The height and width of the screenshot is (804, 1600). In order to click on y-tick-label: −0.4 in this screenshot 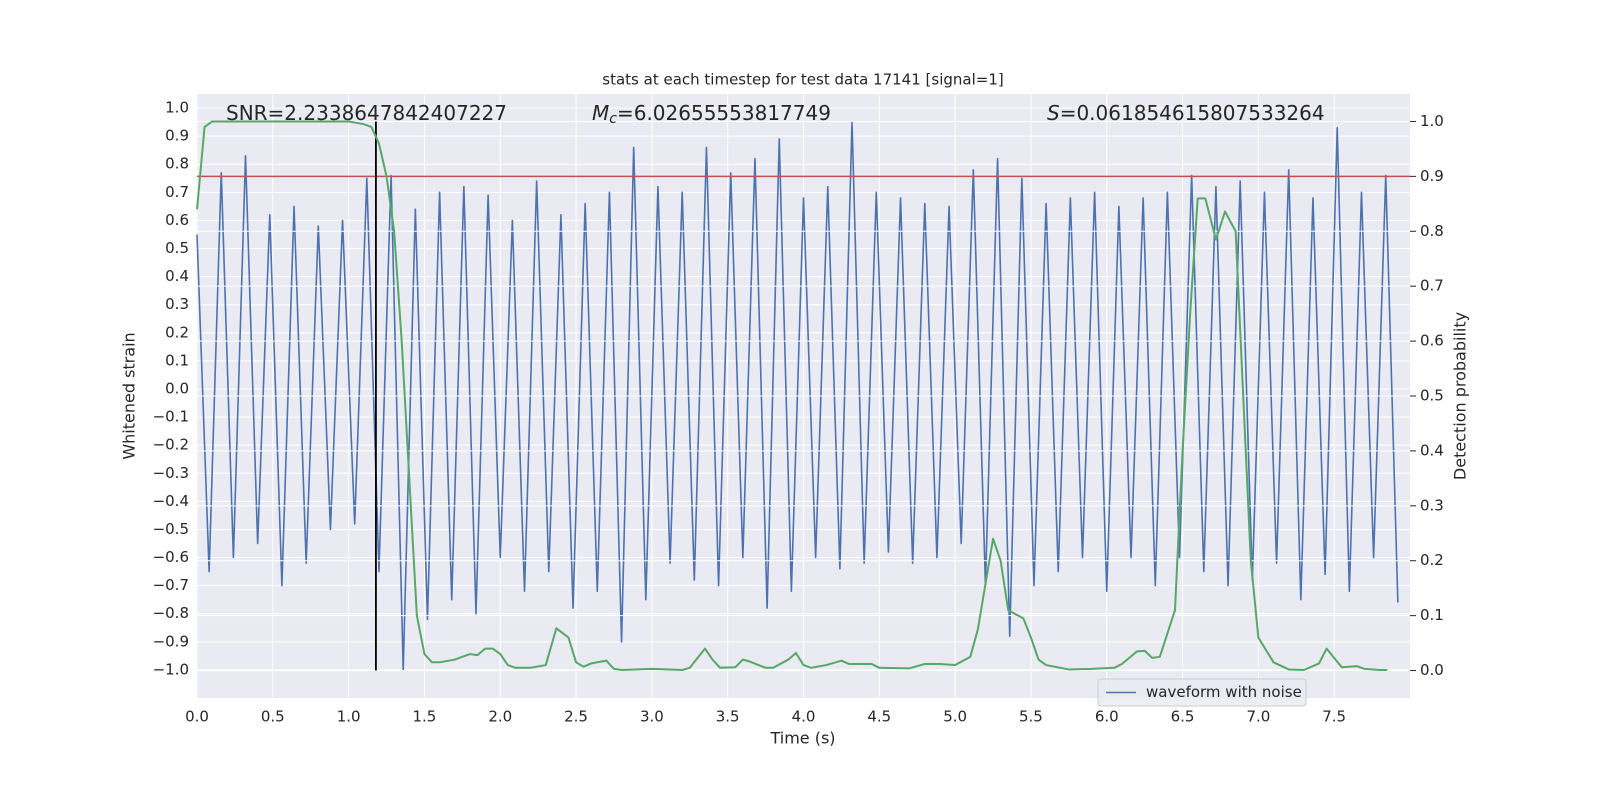, I will do `click(171, 501)`.